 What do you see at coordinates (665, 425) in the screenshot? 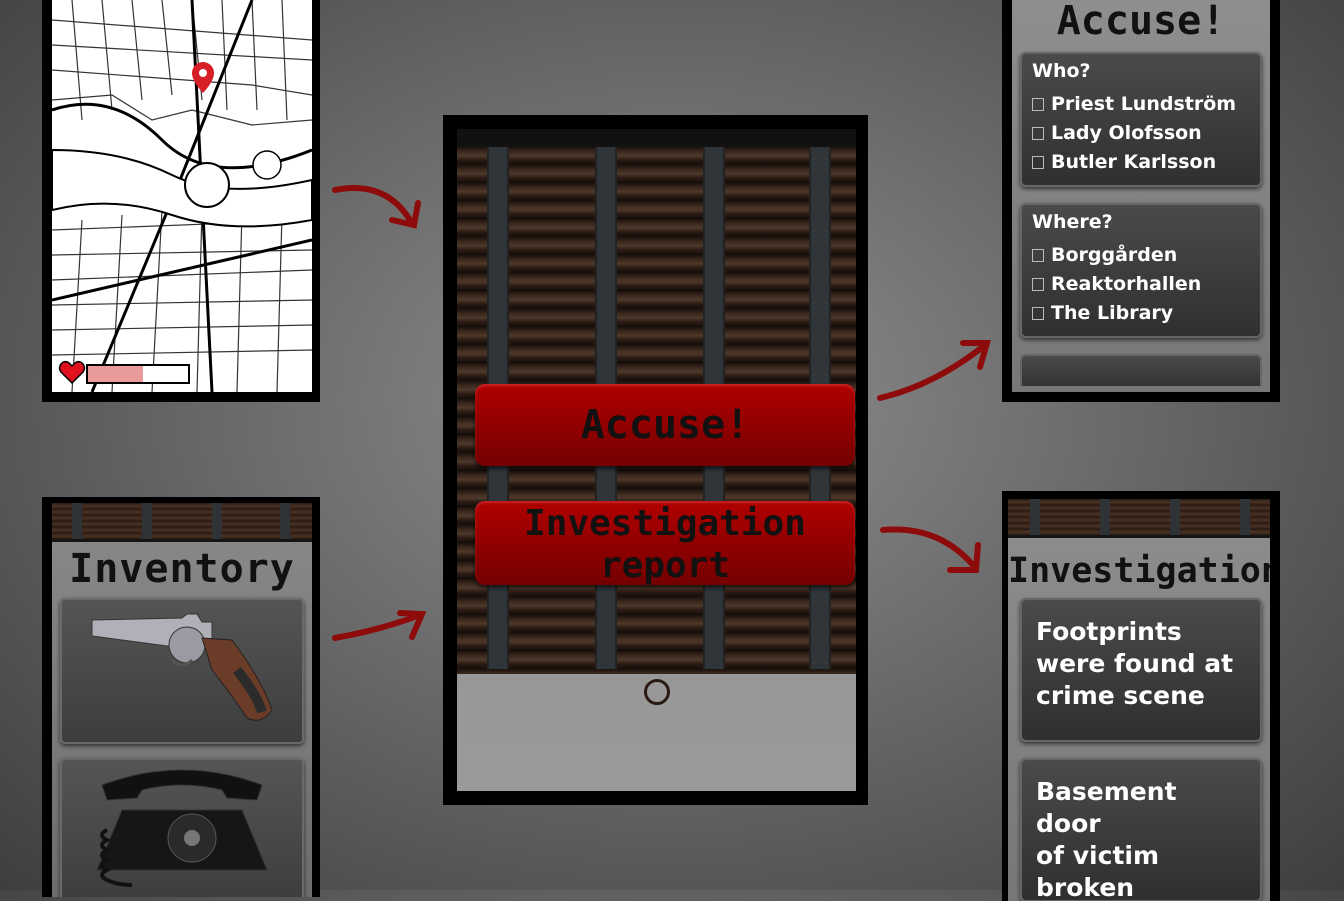
I see `accuse-button: Accuse!` at bounding box center [665, 425].